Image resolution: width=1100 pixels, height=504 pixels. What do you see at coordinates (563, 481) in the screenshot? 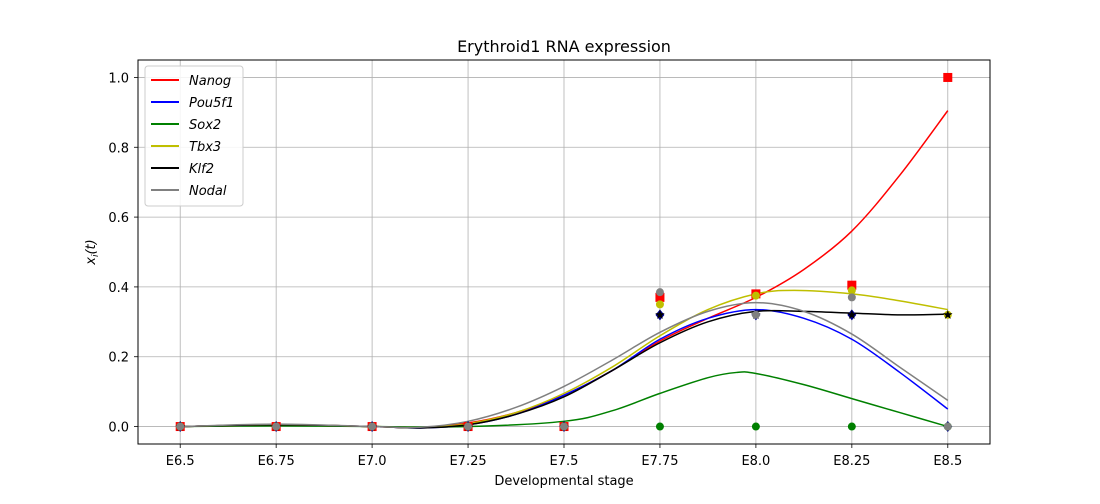
I see `x-axis-label: Developmental stage` at bounding box center [563, 481].